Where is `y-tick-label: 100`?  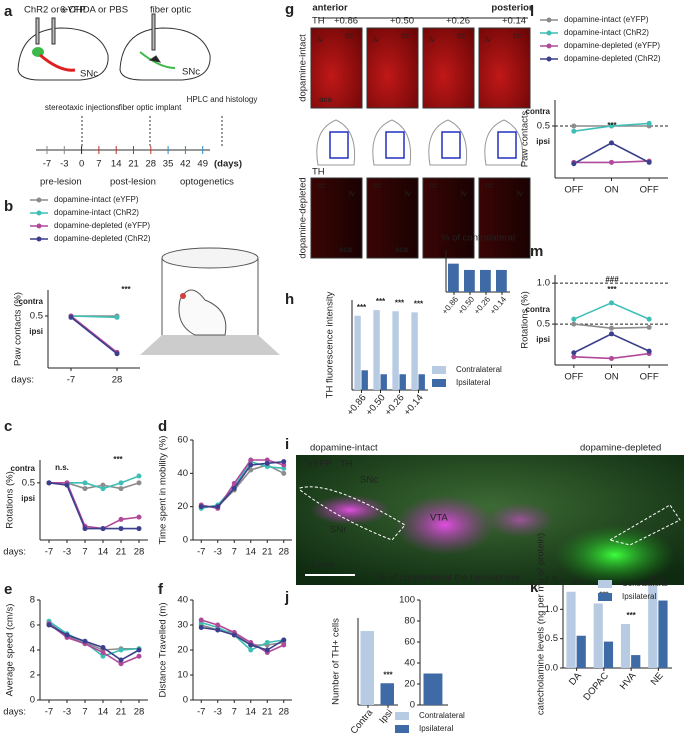 y-tick-label: 100 is located at coordinates (407, 600).